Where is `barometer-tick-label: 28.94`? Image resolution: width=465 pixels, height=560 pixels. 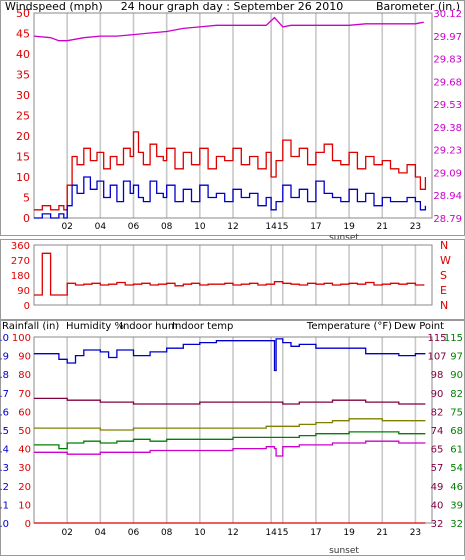
barometer-tick-label: 28.94 is located at coordinates (447, 196).